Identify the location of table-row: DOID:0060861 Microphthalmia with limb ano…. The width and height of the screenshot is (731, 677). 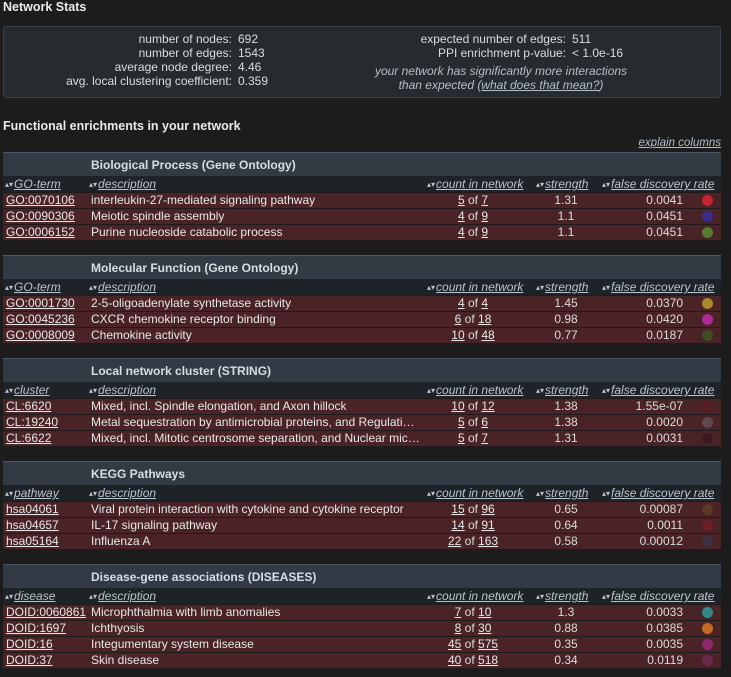
(362, 612).